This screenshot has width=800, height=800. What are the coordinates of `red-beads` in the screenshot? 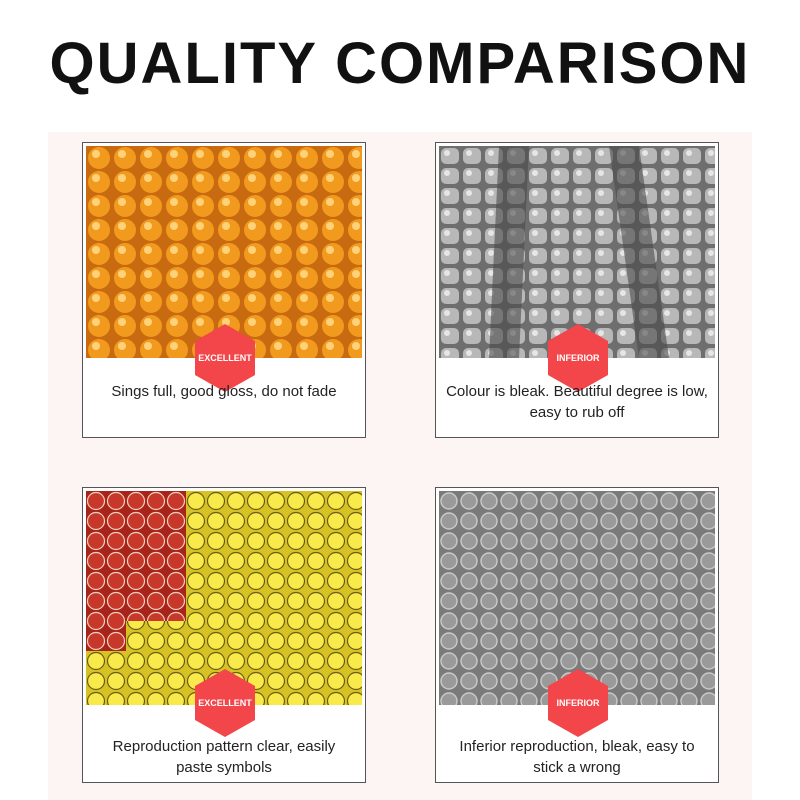 It's located at (136, 571).